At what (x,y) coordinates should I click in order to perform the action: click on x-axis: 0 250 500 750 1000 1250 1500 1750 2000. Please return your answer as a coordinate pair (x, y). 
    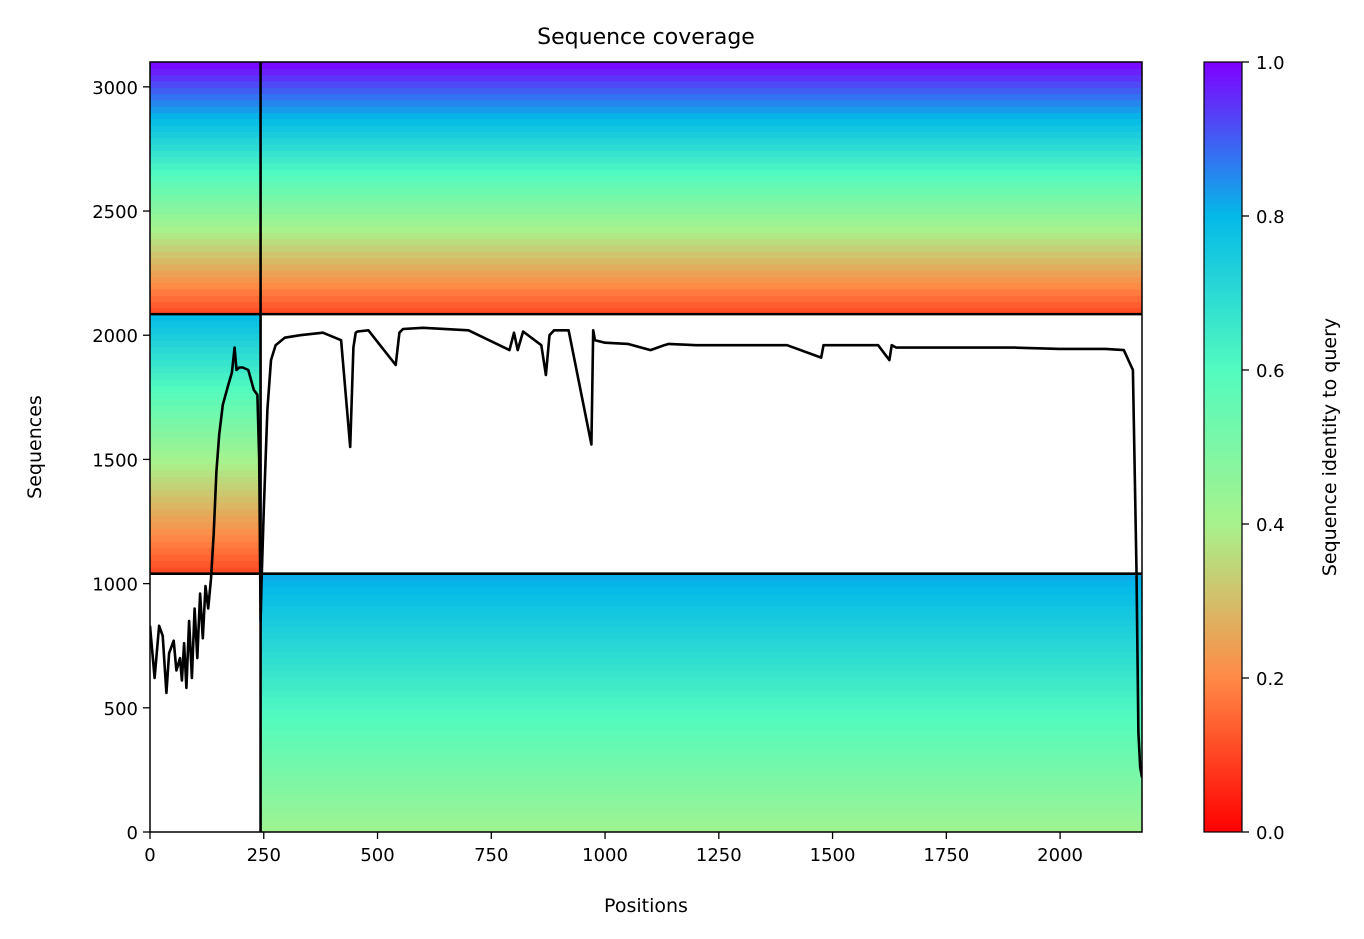
    Looking at the image, I should click on (613, 849).